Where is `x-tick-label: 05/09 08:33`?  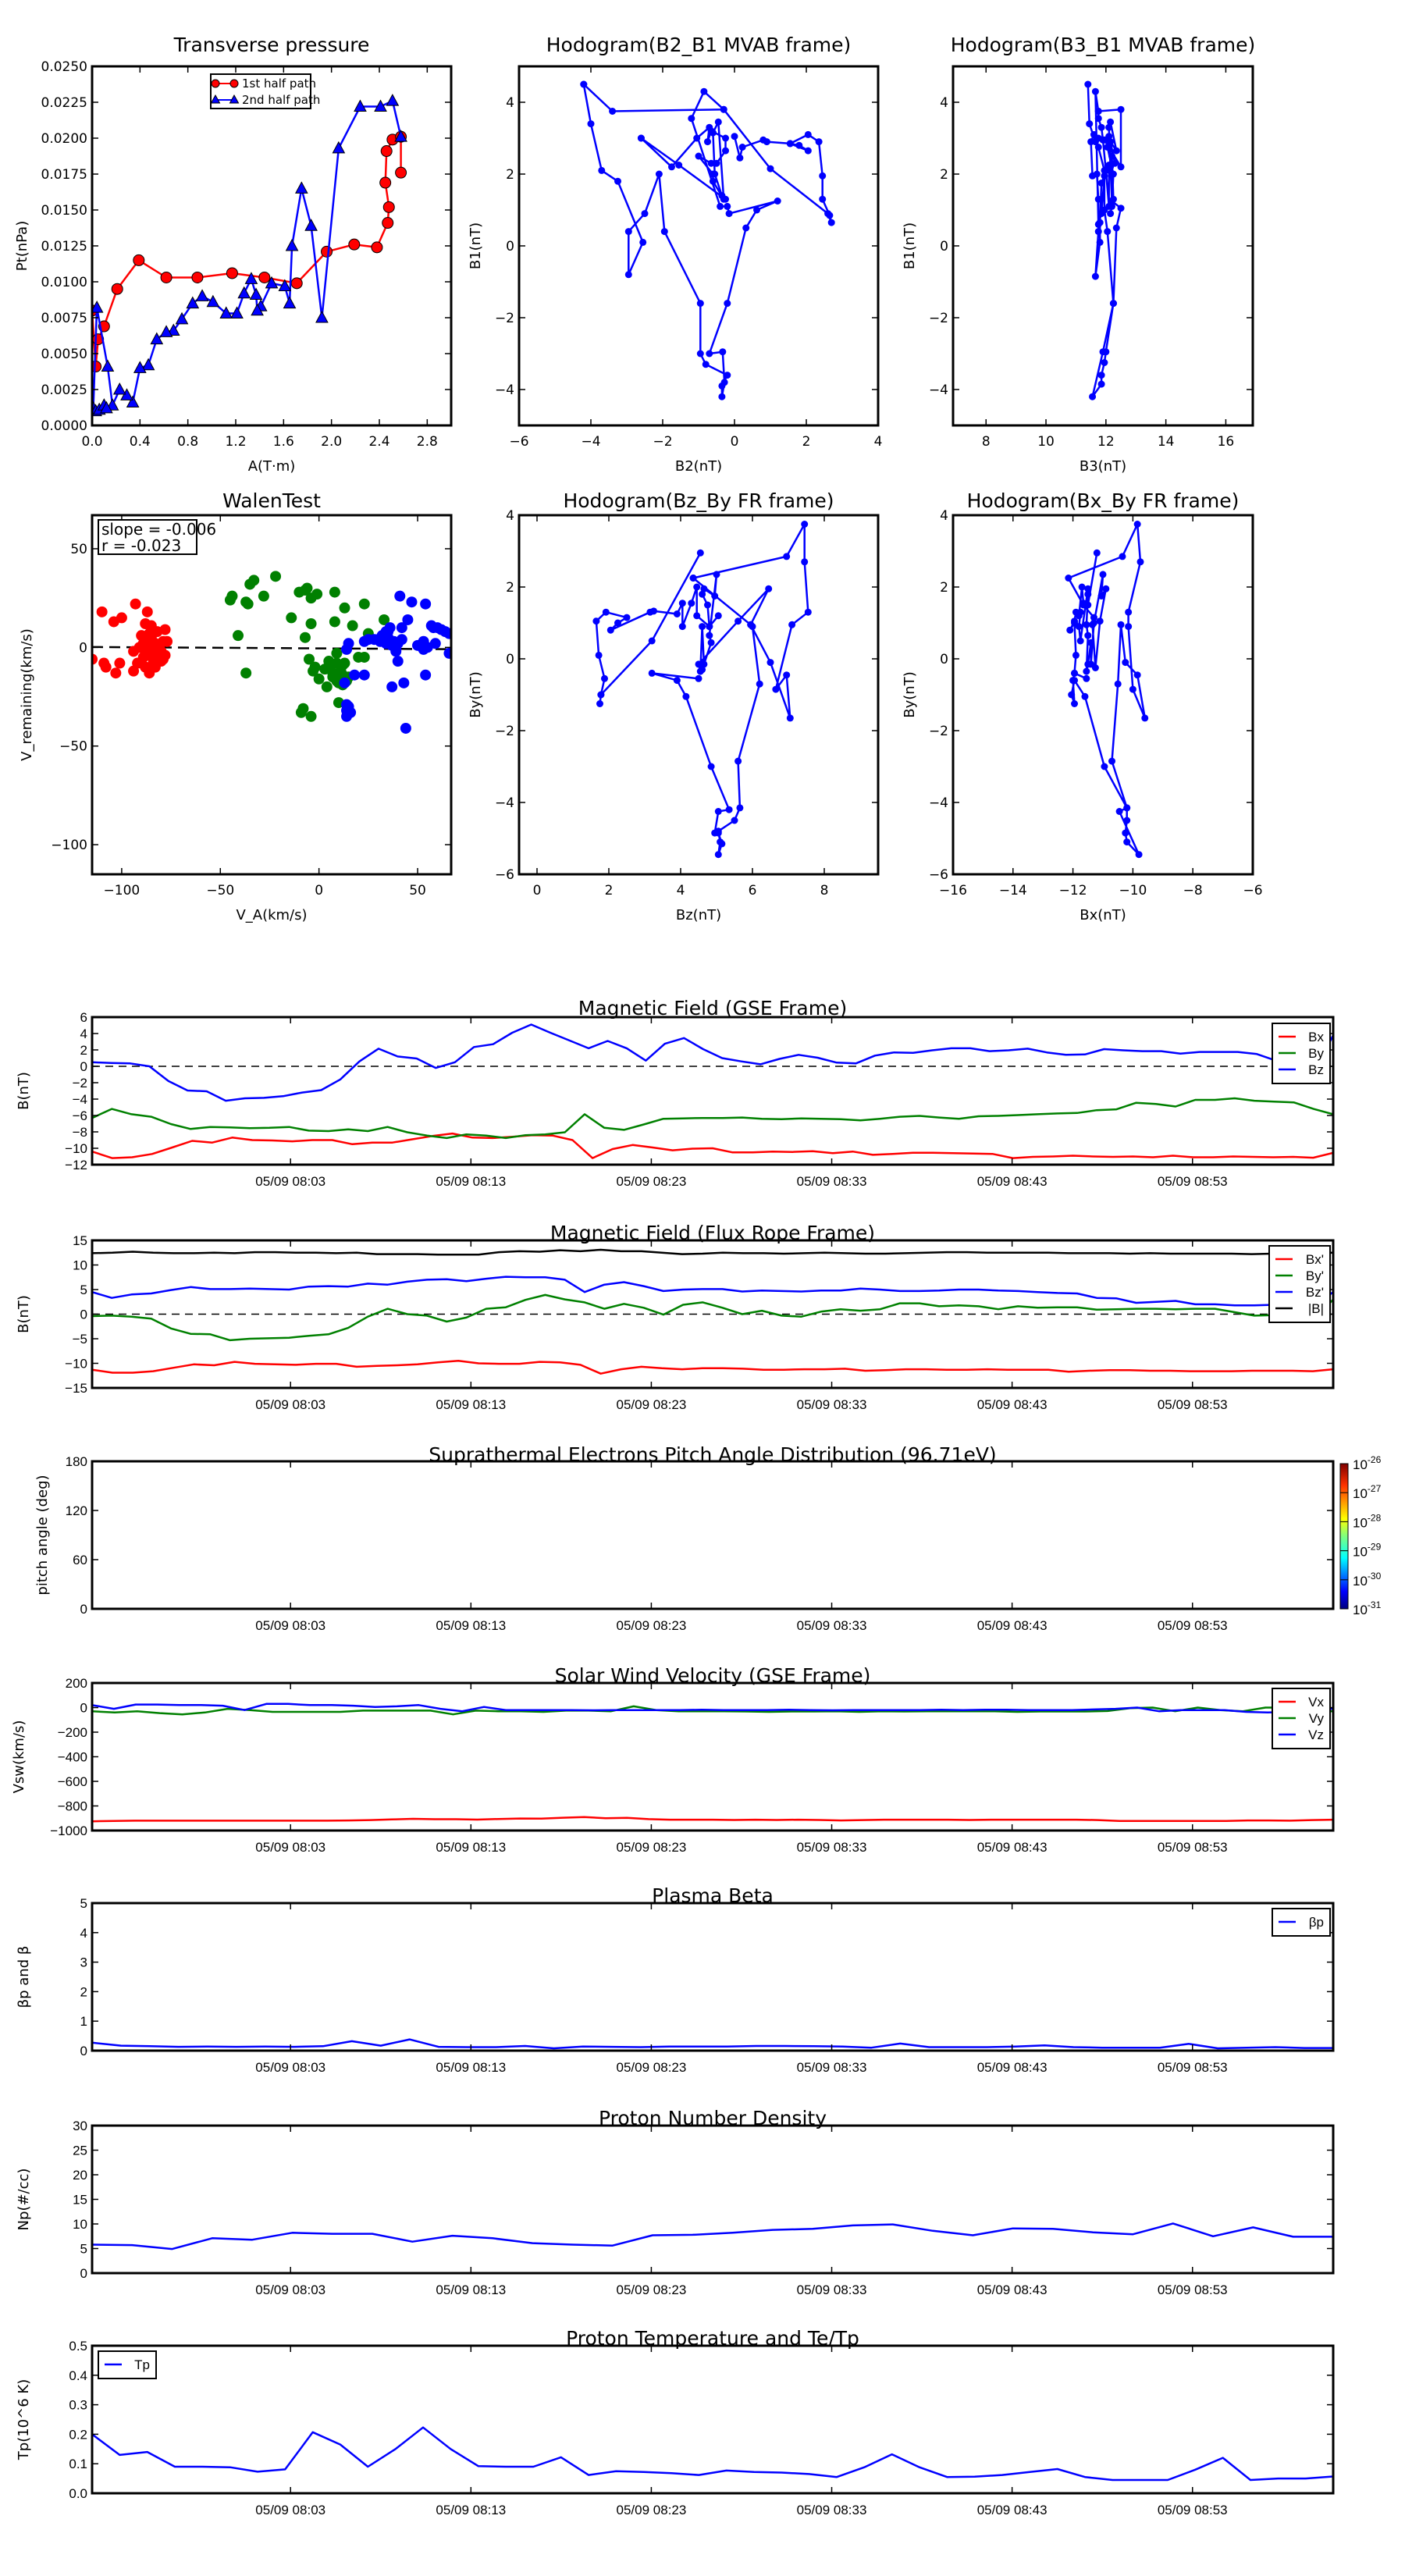 x-tick-label: 05/09 08:33 is located at coordinates (832, 1847).